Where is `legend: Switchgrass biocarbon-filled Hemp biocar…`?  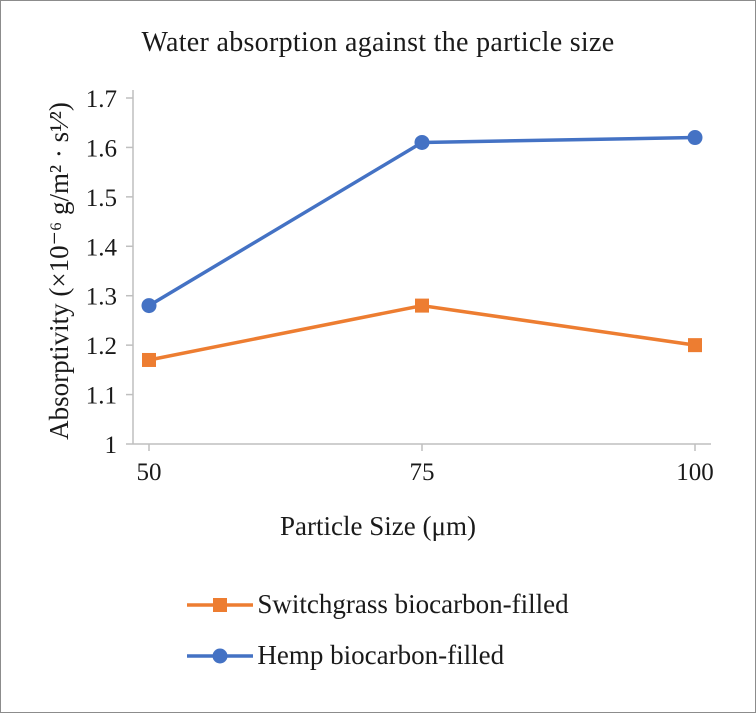
legend: Switchgrass biocarbon-filled Hemp biocar… is located at coordinates (378, 630).